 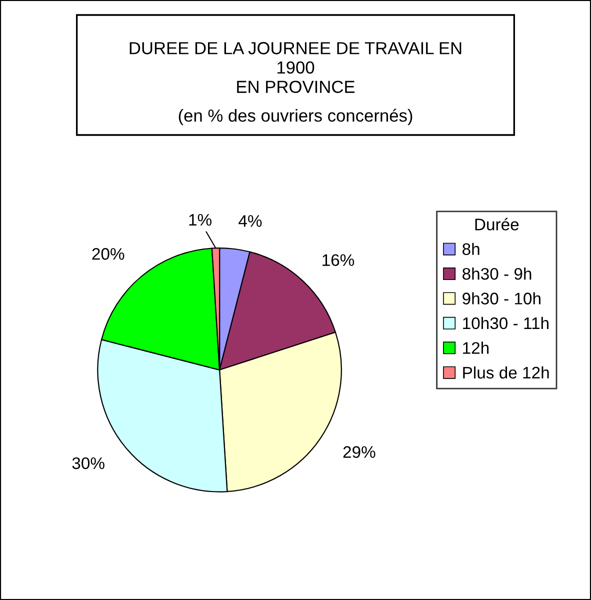 I want to click on legend-label: 10h30 - 11h, so click(x=505, y=323).